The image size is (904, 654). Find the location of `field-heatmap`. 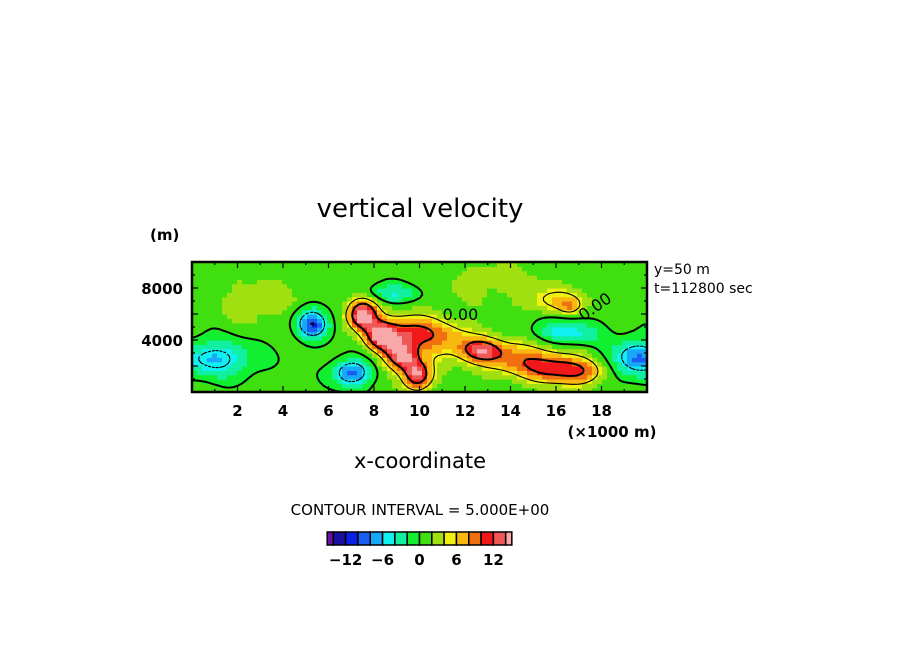

field-heatmap is located at coordinates (420, 327).